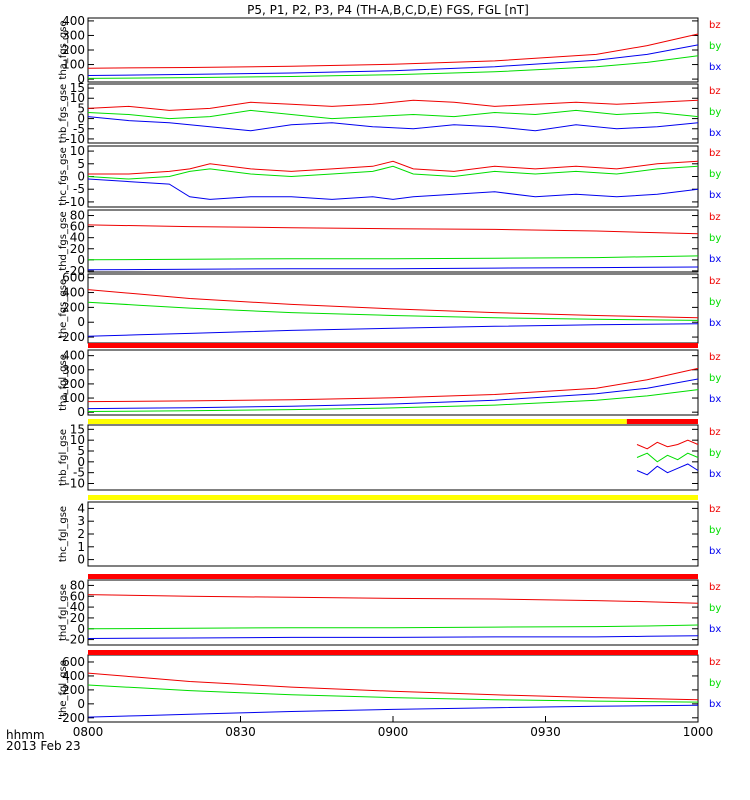 The width and height of the screenshot is (750, 800). I want to click on y-tick-label: 3, so click(81, 521).